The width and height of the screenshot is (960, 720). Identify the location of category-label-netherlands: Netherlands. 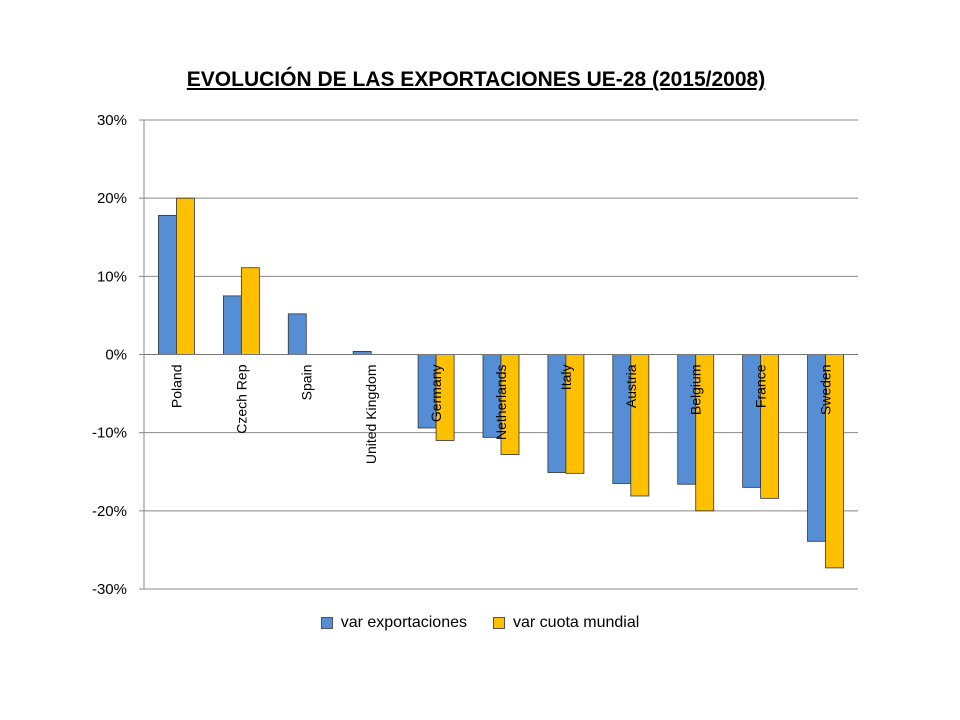
(501, 403).